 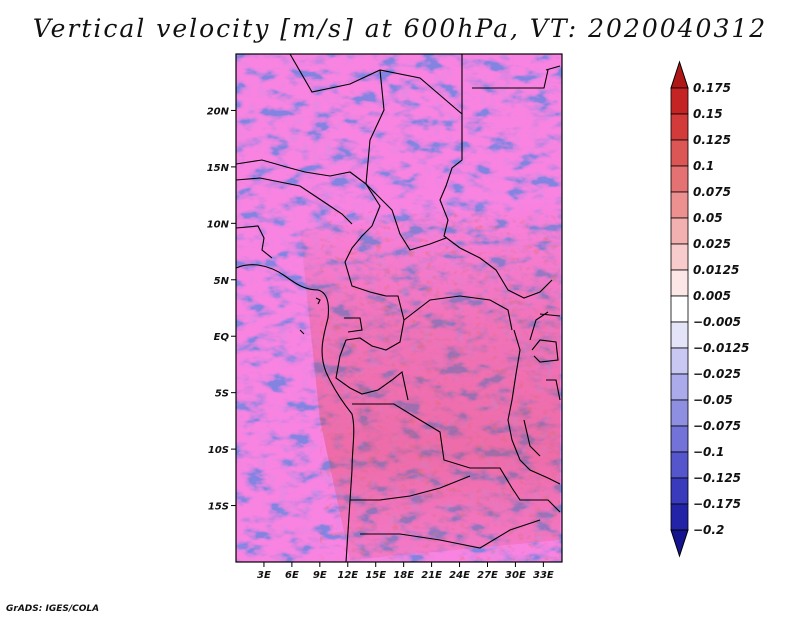 I want to click on colorbar-label: 0.005, so click(x=712, y=296).